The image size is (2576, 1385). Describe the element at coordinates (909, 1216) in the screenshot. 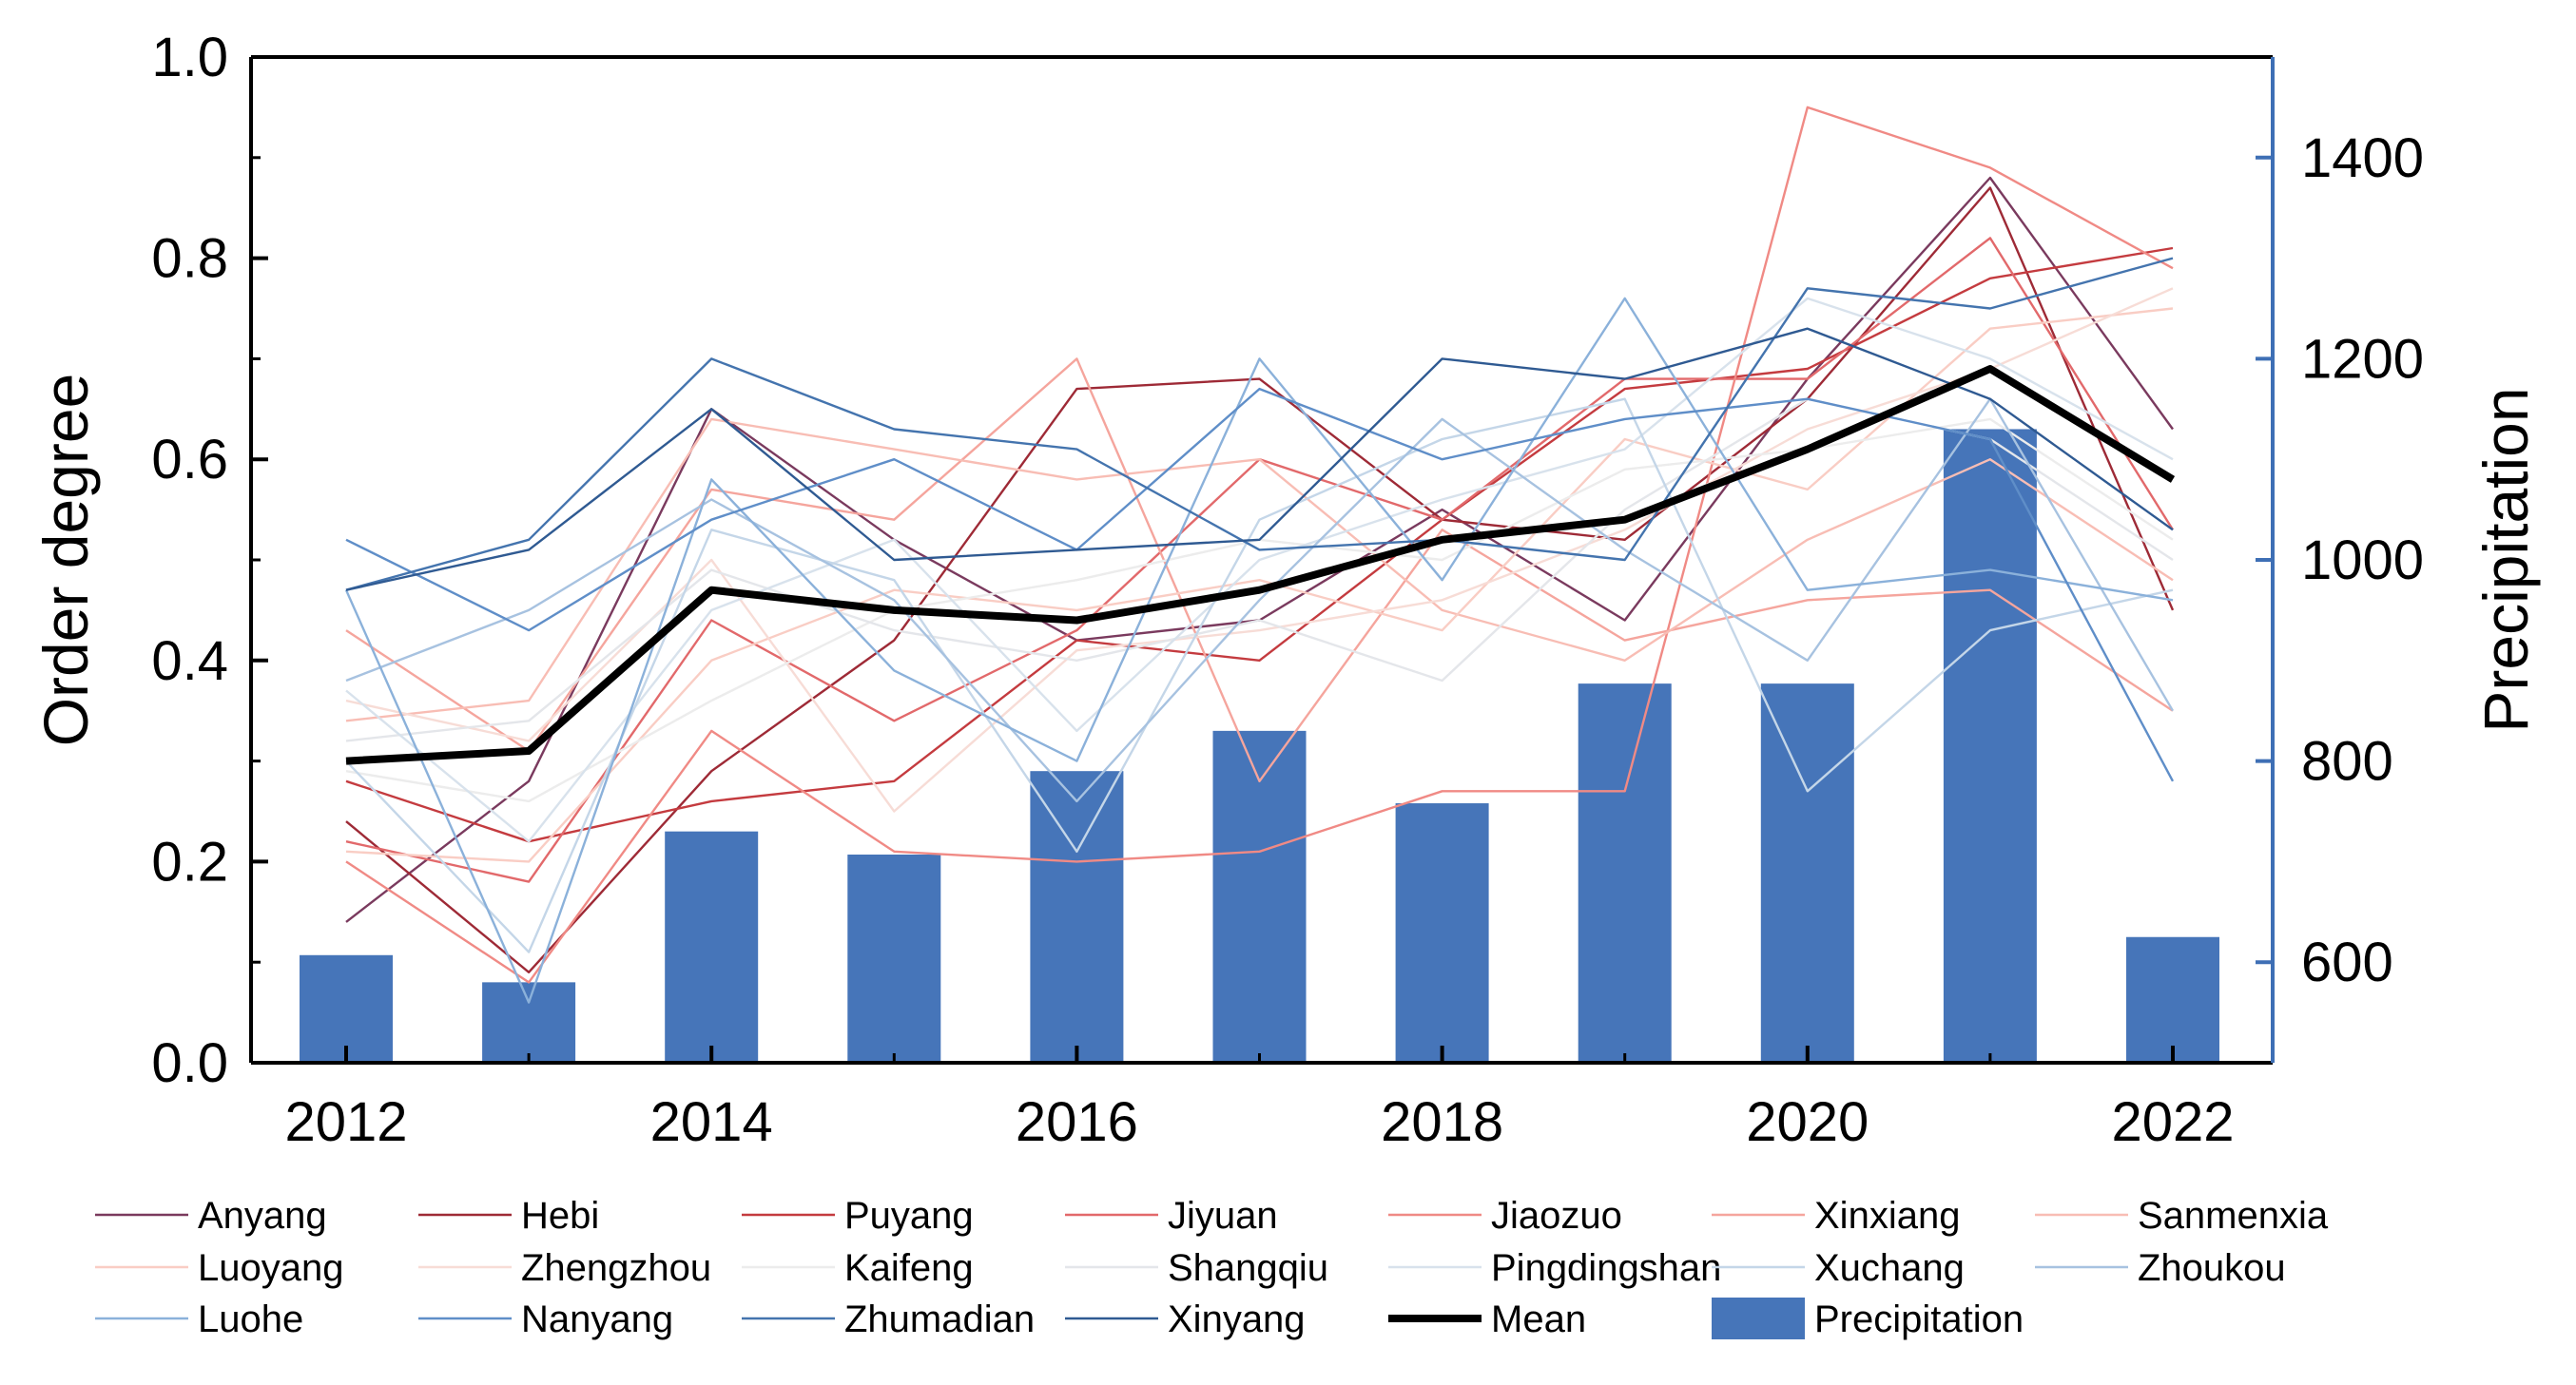

I see `legend-label-puyang: Puyang` at that location.